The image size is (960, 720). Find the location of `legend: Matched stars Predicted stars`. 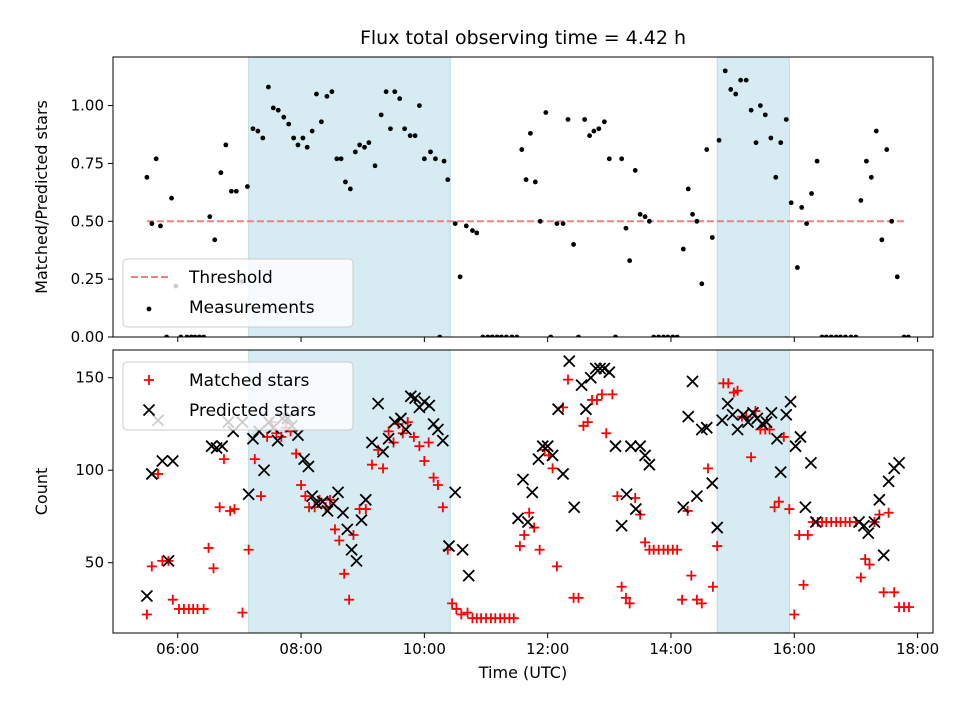

legend: Matched stars Predicted stars is located at coordinates (238, 396).